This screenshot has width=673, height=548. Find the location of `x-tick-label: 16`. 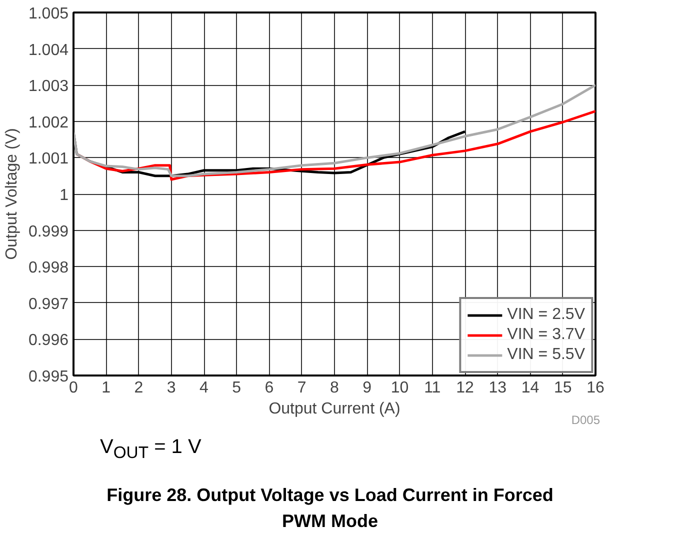

x-tick-label: 16 is located at coordinates (595, 388).